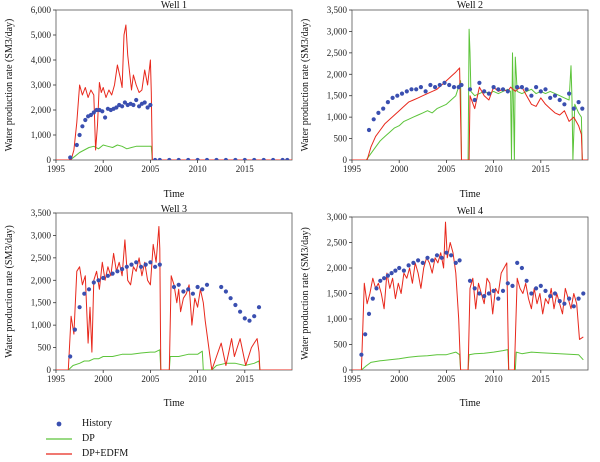 This screenshot has width=600, height=462. I want to click on y-tick-label: 2,500, so click(337, 243).